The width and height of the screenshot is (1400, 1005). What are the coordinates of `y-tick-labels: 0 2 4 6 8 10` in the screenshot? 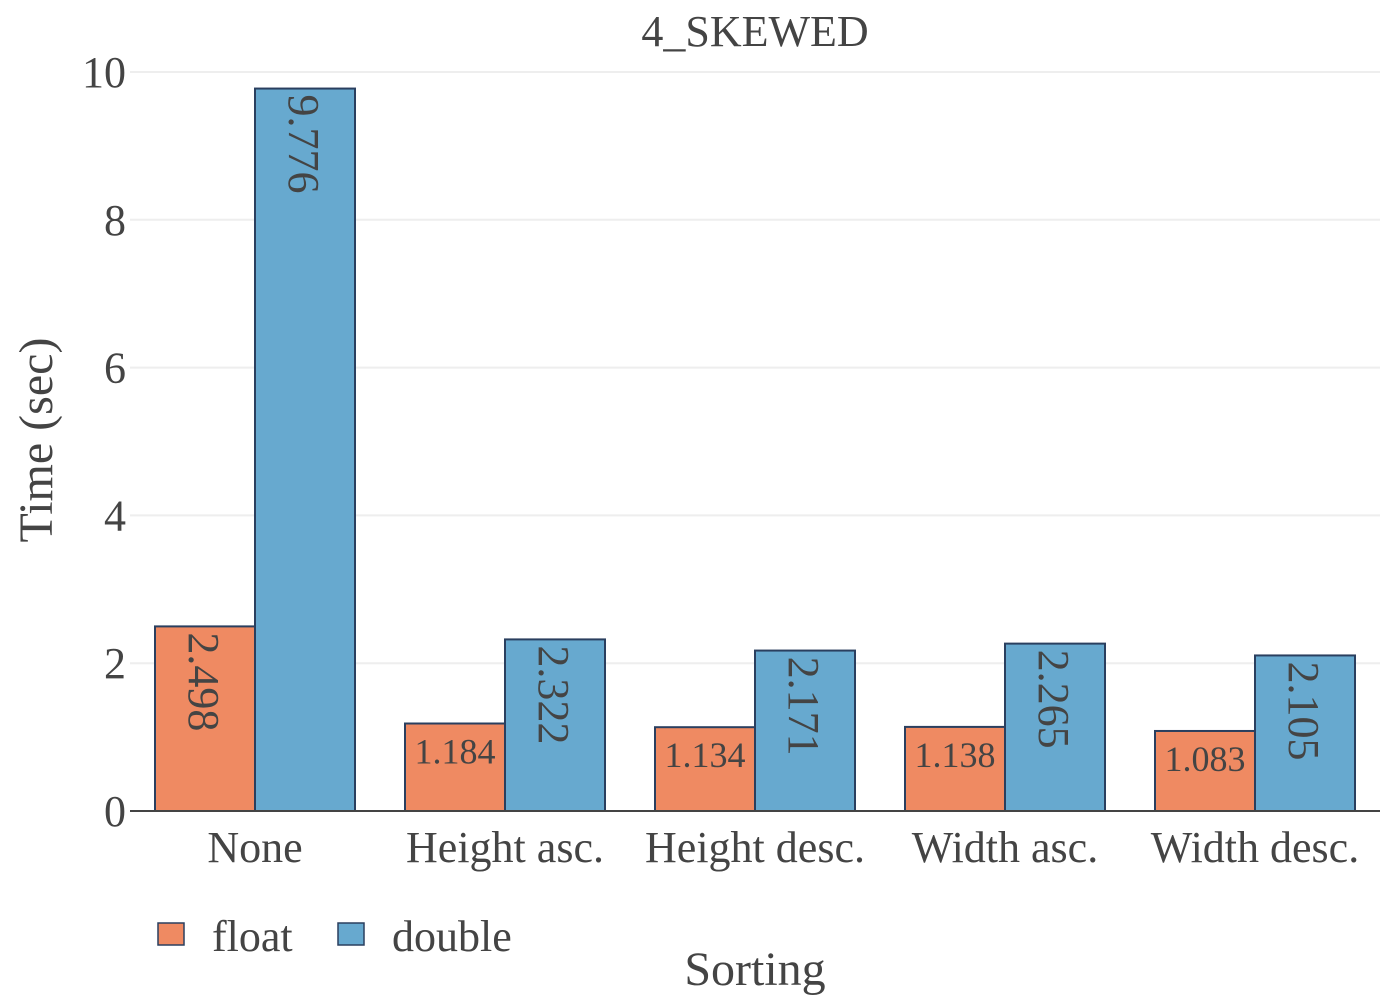 It's located at (104, 442).